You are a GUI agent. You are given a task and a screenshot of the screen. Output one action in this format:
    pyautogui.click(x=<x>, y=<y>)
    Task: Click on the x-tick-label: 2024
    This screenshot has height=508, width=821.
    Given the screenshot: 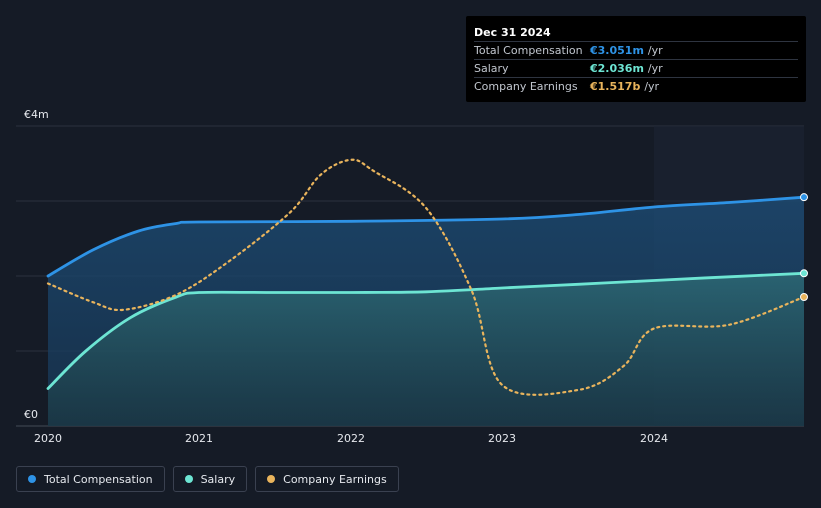 What is the action you would take?
    pyautogui.click(x=654, y=438)
    